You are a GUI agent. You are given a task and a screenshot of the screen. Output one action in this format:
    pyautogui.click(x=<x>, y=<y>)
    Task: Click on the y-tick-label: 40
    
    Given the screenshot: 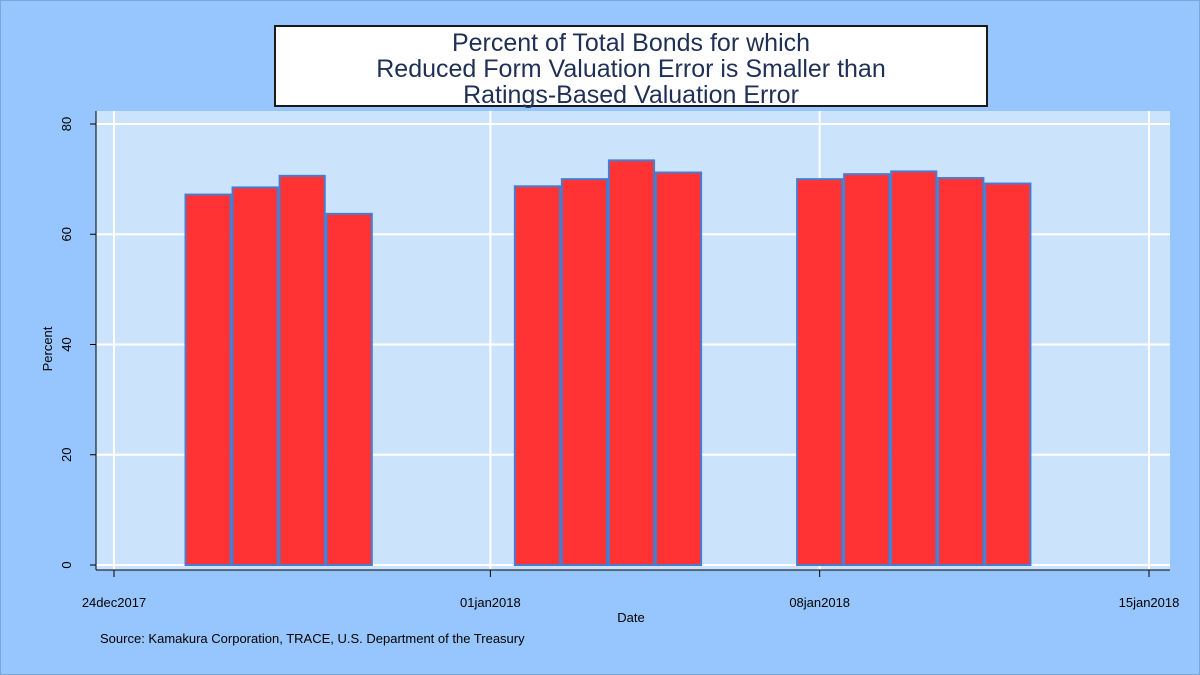 What is the action you would take?
    pyautogui.click(x=66, y=344)
    